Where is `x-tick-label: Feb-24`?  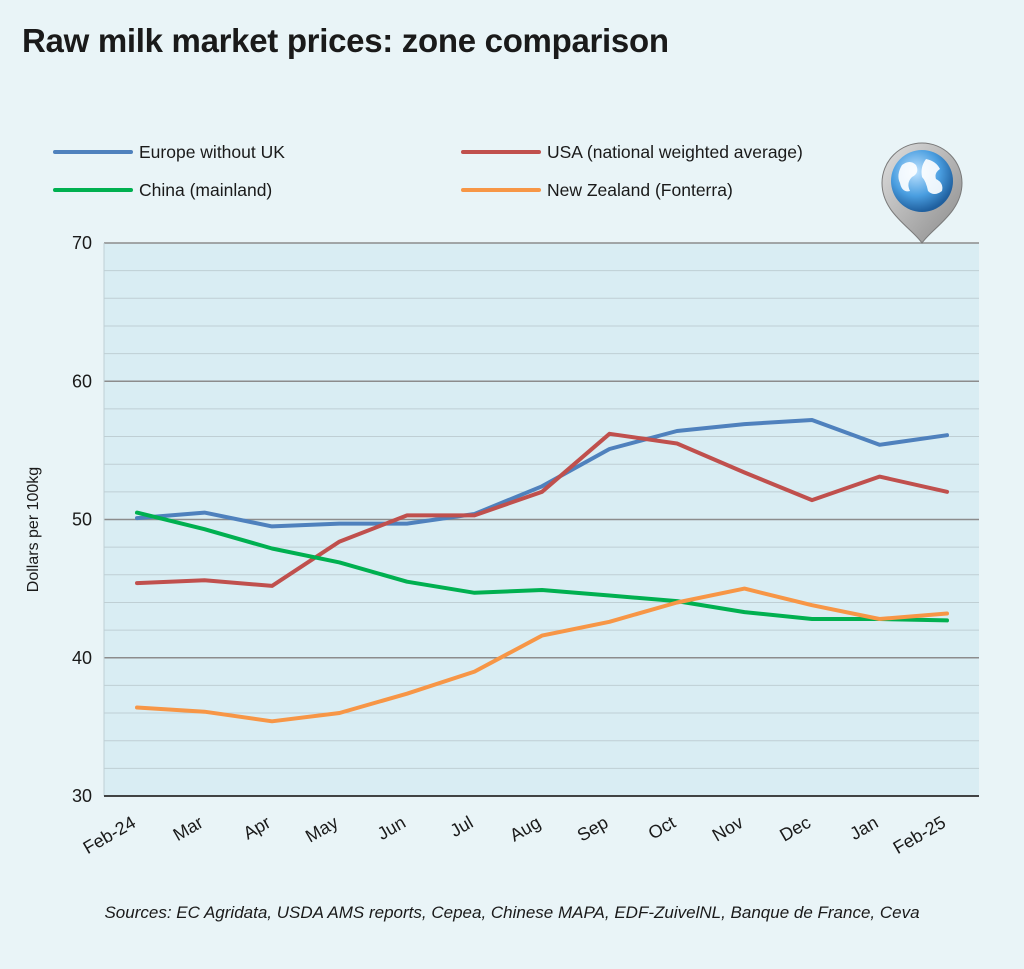 x-tick-label: Feb-24 is located at coordinates (109, 835).